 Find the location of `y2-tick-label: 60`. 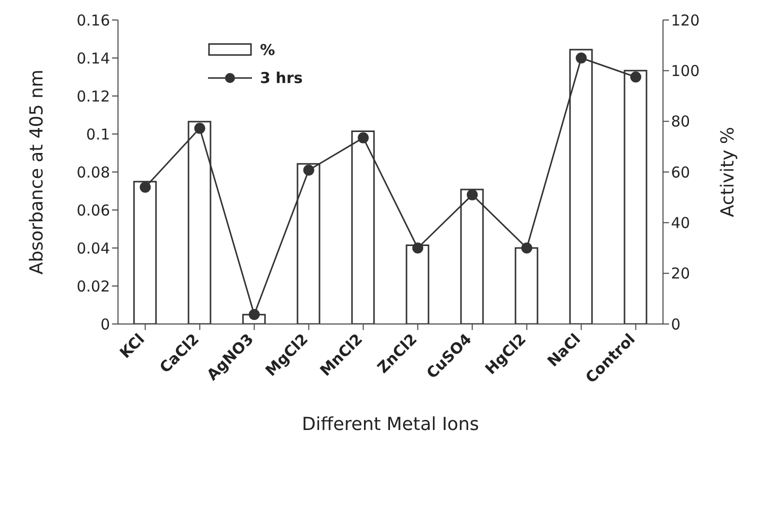

y2-tick-label: 60 is located at coordinates (680, 172).